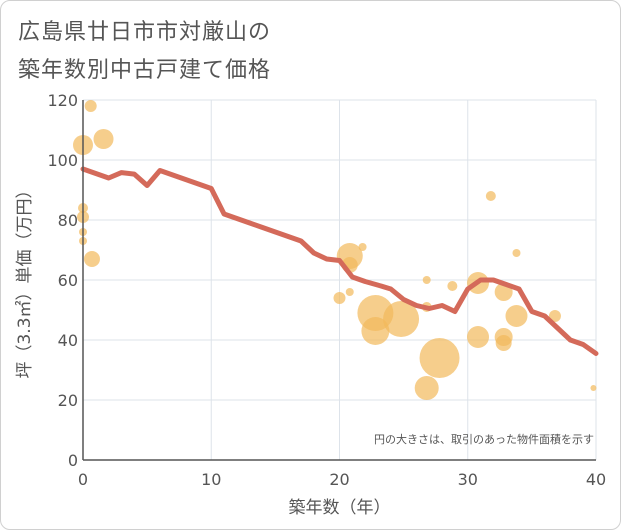 The height and width of the screenshot is (530, 621). Describe the element at coordinates (68, 280) in the screenshot. I see `y-tick-label-60: 60` at that location.